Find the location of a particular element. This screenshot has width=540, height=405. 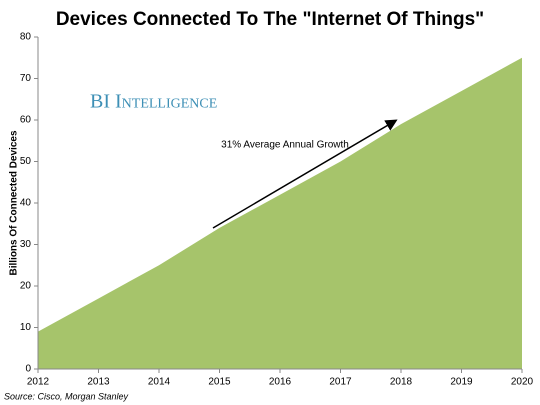

watermark: BI Intelligence is located at coordinates (153, 102).